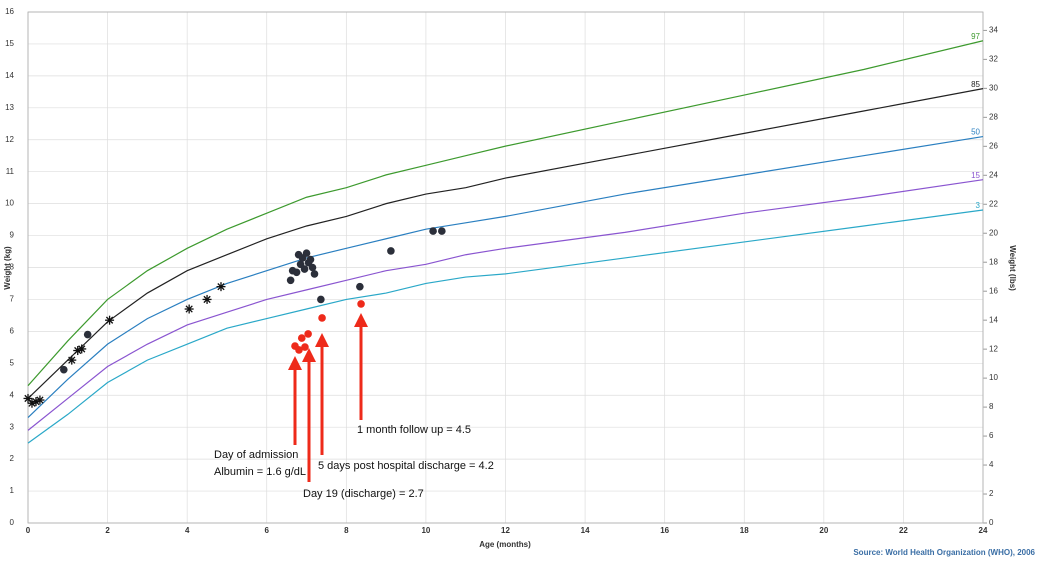  Describe the element at coordinates (12, 362) in the screenshot. I see `y-tick-label: 5` at that location.